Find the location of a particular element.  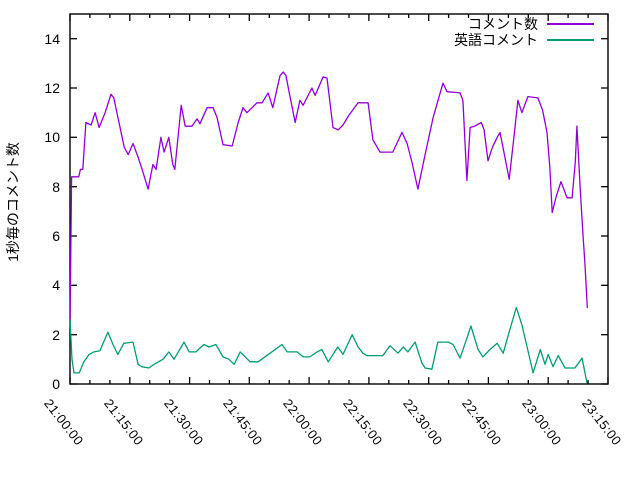

y-tick-label: 0 is located at coordinates (56, 384).